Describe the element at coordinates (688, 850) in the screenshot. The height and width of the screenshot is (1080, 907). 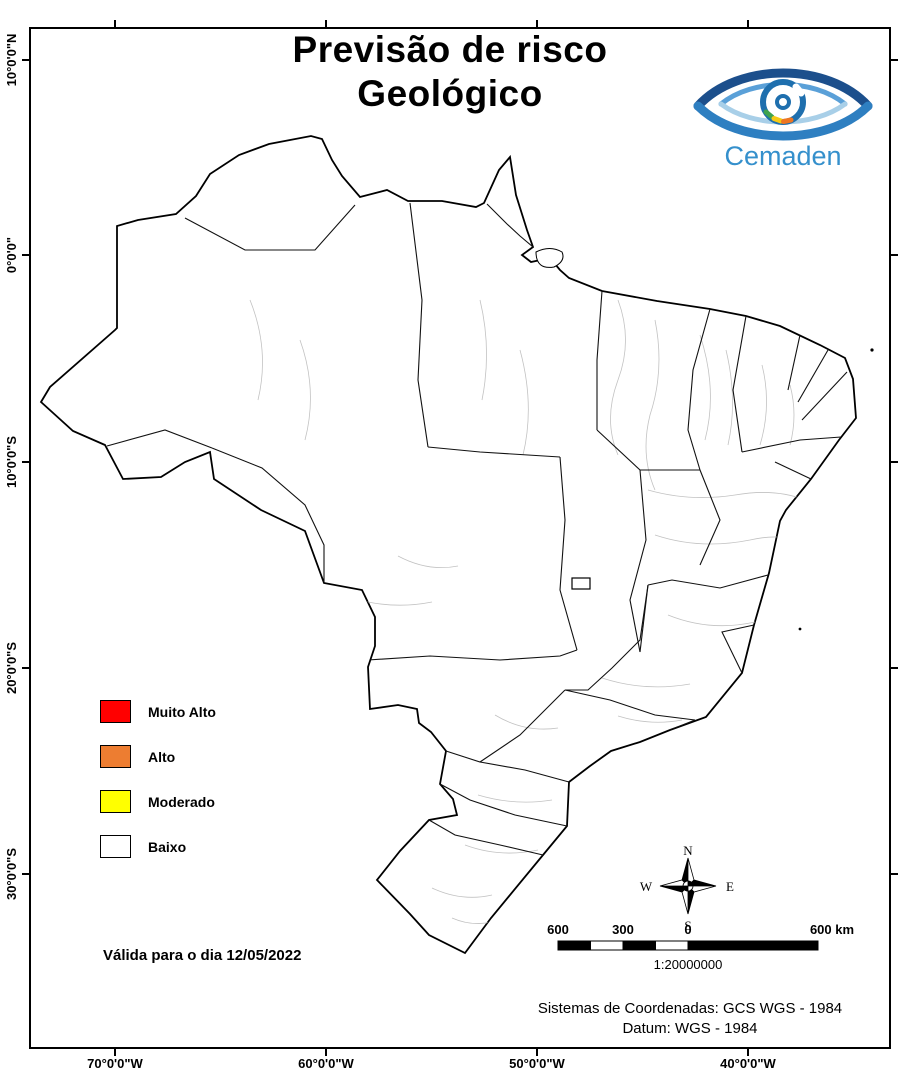
I see `compass-north-label: N` at that location.